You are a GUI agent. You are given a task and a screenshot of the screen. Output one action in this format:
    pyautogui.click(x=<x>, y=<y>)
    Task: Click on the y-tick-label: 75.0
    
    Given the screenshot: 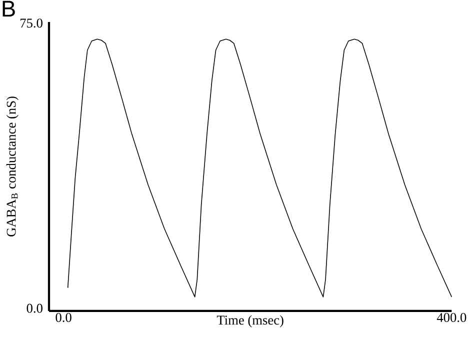 What is the action you would take?
    pyautogui.click(x=31, y=23)
    